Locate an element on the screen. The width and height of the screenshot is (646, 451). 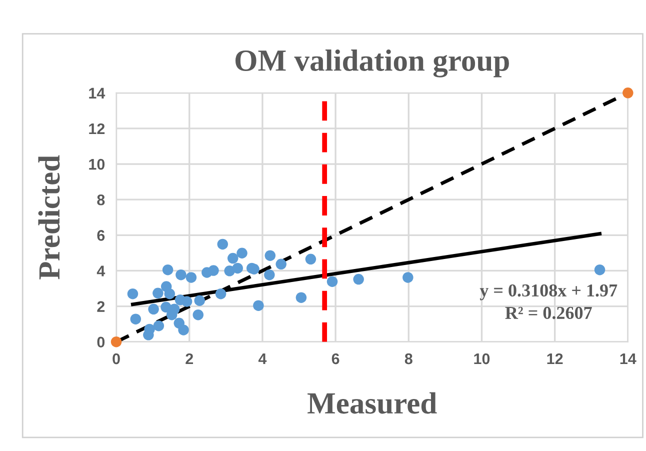
y-tick-label: 2 is located at coordinates (101, 306).